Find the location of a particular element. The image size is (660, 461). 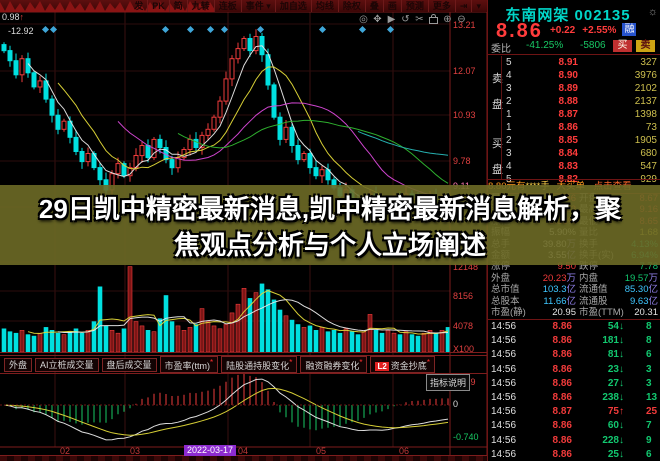

menu-item: 九转 is located at coordinates (201, 6).